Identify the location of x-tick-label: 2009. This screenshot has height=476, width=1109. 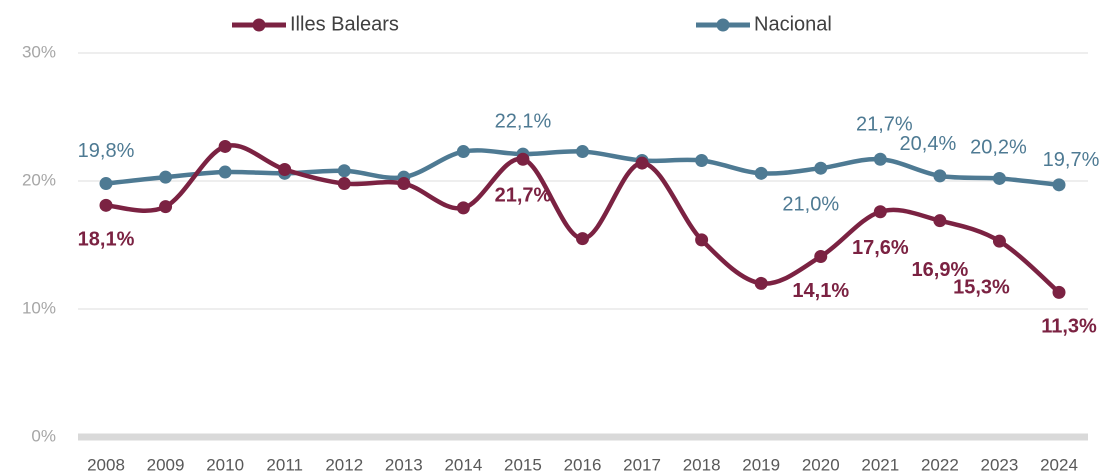
(166, 464).